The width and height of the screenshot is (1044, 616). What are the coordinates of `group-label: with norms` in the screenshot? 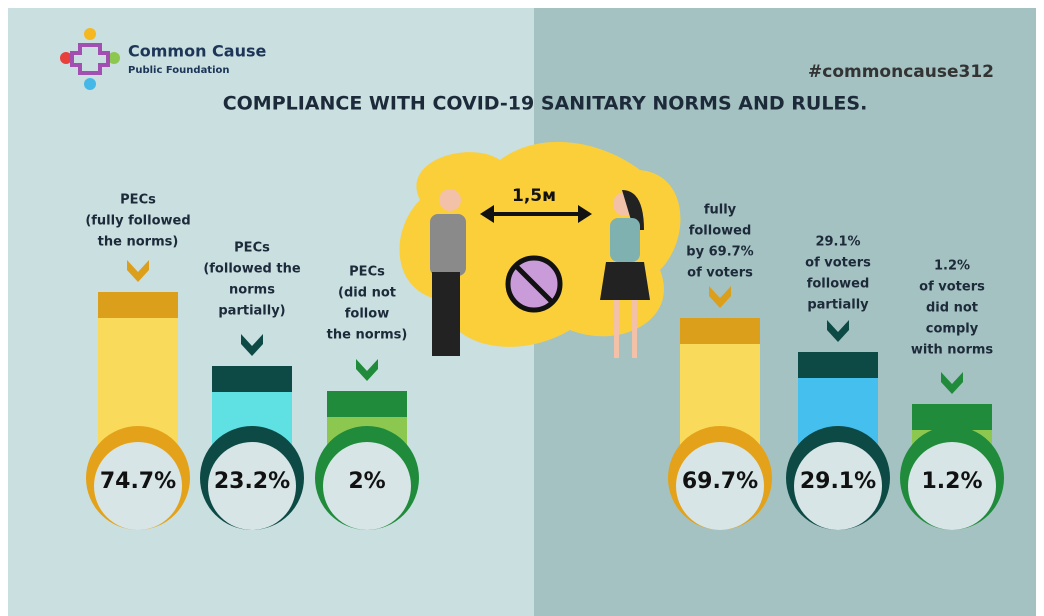 It's located at (952, 350).